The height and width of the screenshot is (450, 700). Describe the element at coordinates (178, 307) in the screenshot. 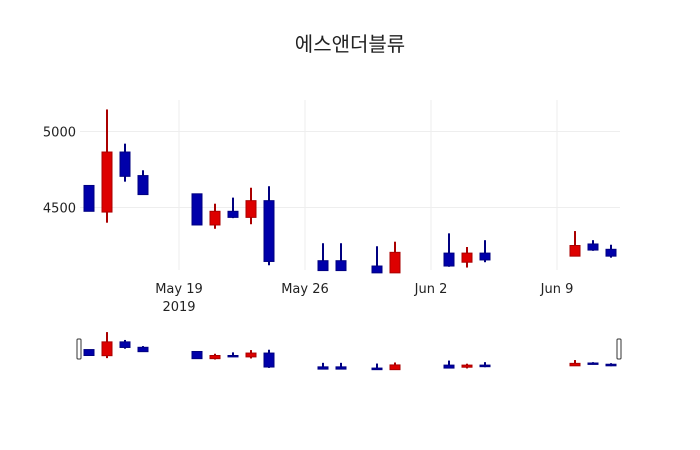

I see `x-tick-year: 2019` at that location.